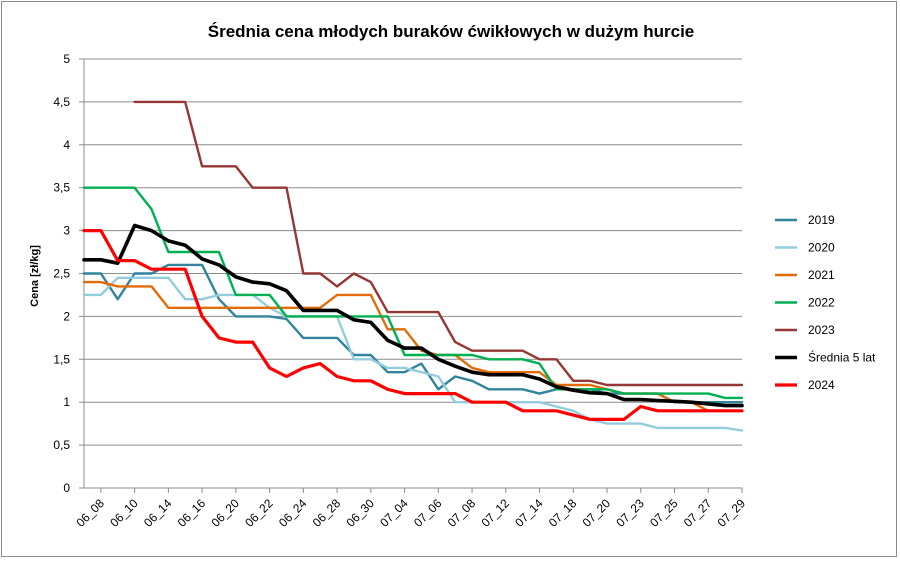 This screenshot has height=563, width=900. I want to click on x-tick-label: 06_30, so click(360, 513).